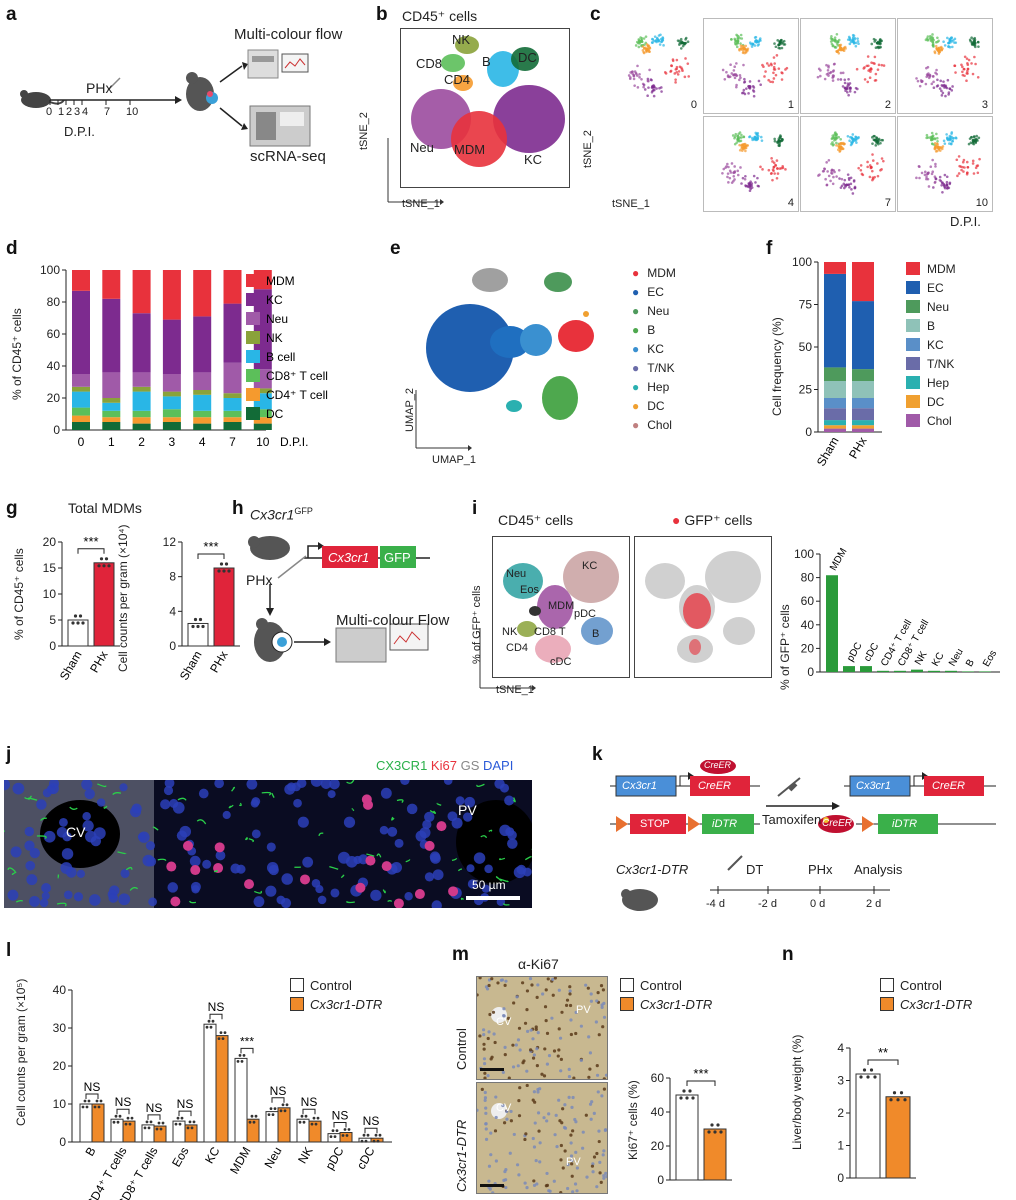 This screenshot has height=1200, width=1016. I want to click on chart-d-bar-7-Neu, so click(232, 378).